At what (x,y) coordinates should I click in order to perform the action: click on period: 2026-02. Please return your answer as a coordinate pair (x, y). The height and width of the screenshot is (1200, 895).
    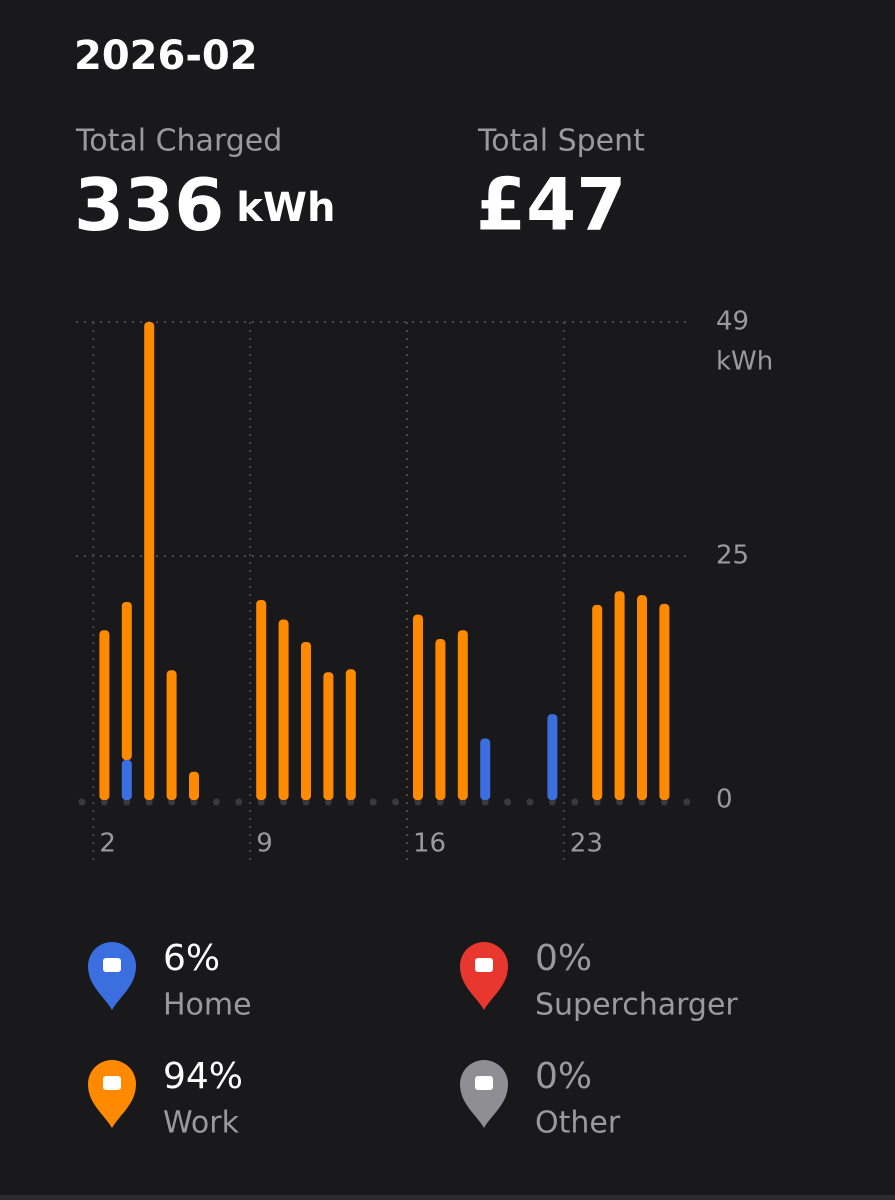
    Looking at the image, I should click on (166, 56).